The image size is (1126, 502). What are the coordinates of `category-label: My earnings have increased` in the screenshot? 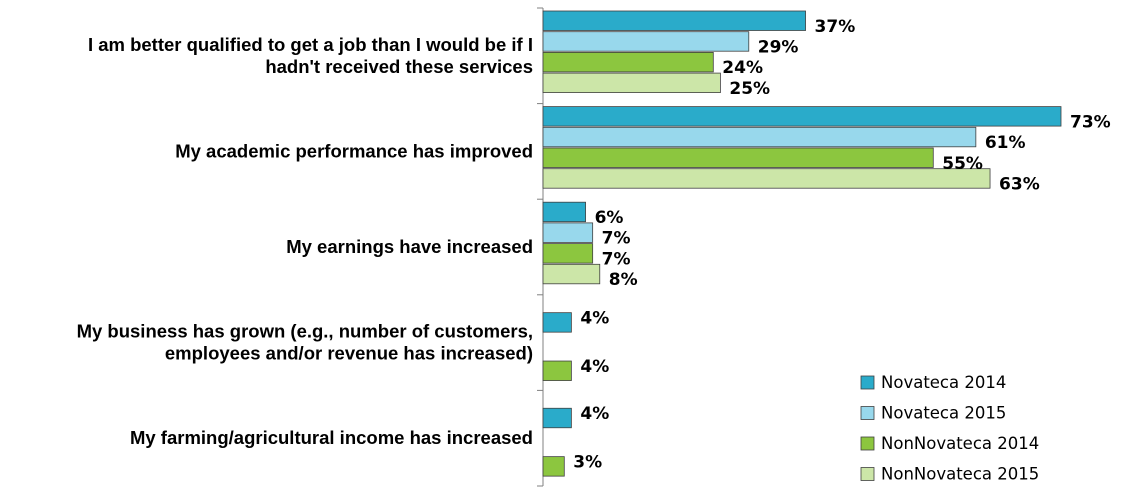 It's located at (409, 246).